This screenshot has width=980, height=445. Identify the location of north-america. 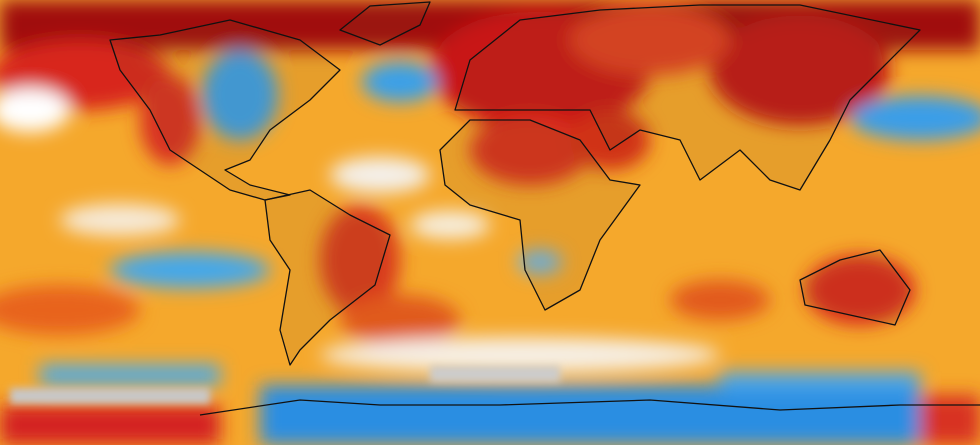
(225, 110).